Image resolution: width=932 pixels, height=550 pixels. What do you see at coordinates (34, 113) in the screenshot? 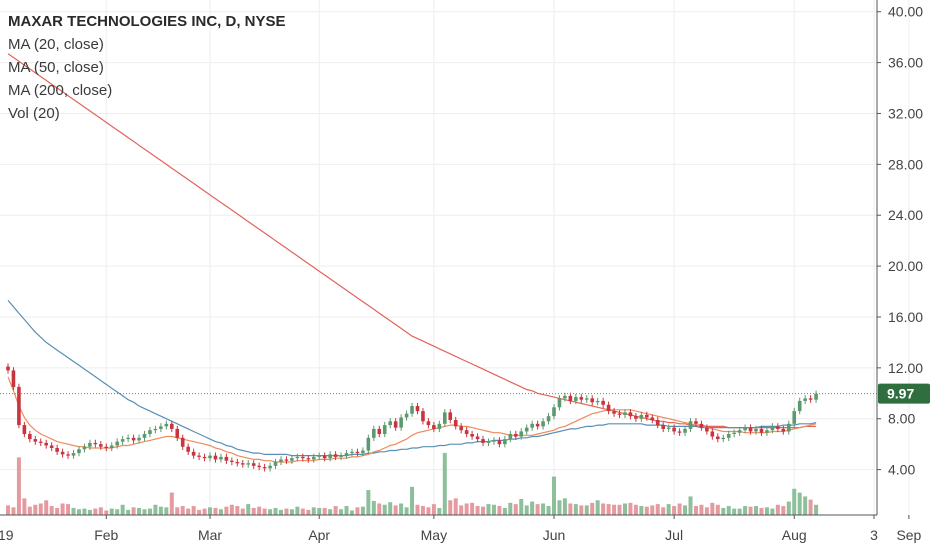
I see `legend-volume: Vol (20)` at bounding box center [34, 113].